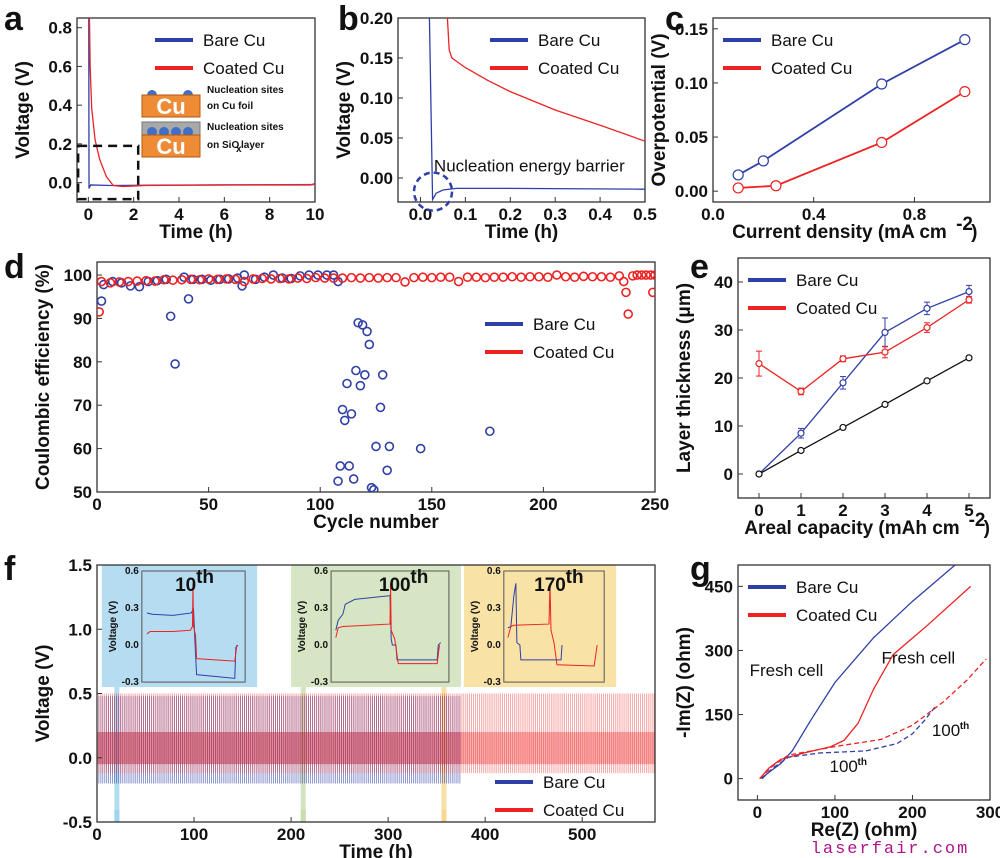 Image resolution: width=1000 pixels, height=858 pixels. Describe the element at coordinates (550, 585) in the screenshot. I see `inset-cycle-label: 170` at that location.